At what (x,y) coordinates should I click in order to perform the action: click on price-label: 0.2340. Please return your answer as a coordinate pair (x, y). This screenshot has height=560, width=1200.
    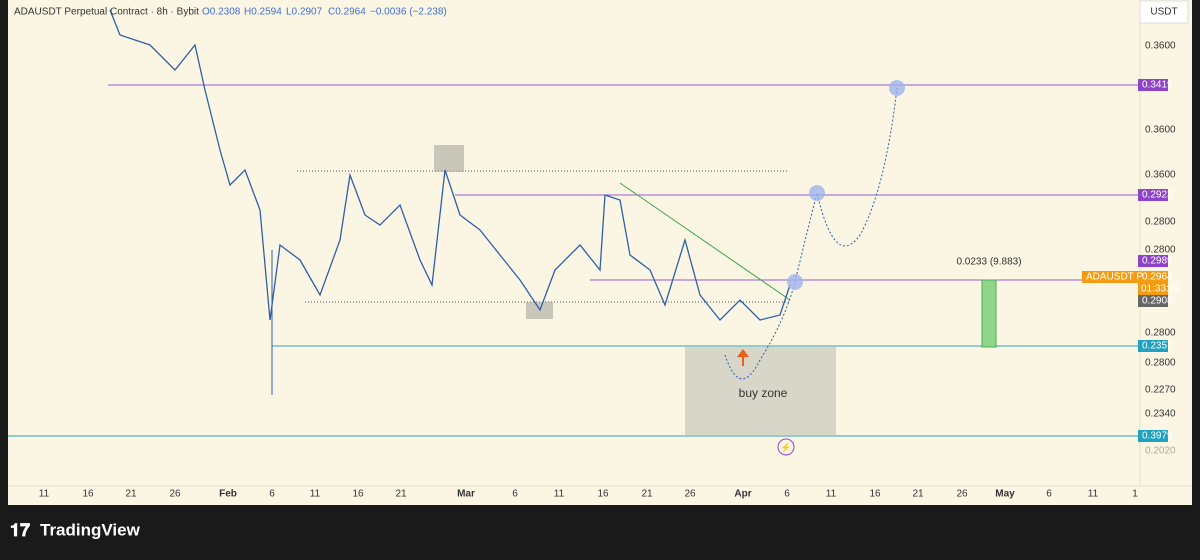
    Looking at the image, I should click on (1160, 414).